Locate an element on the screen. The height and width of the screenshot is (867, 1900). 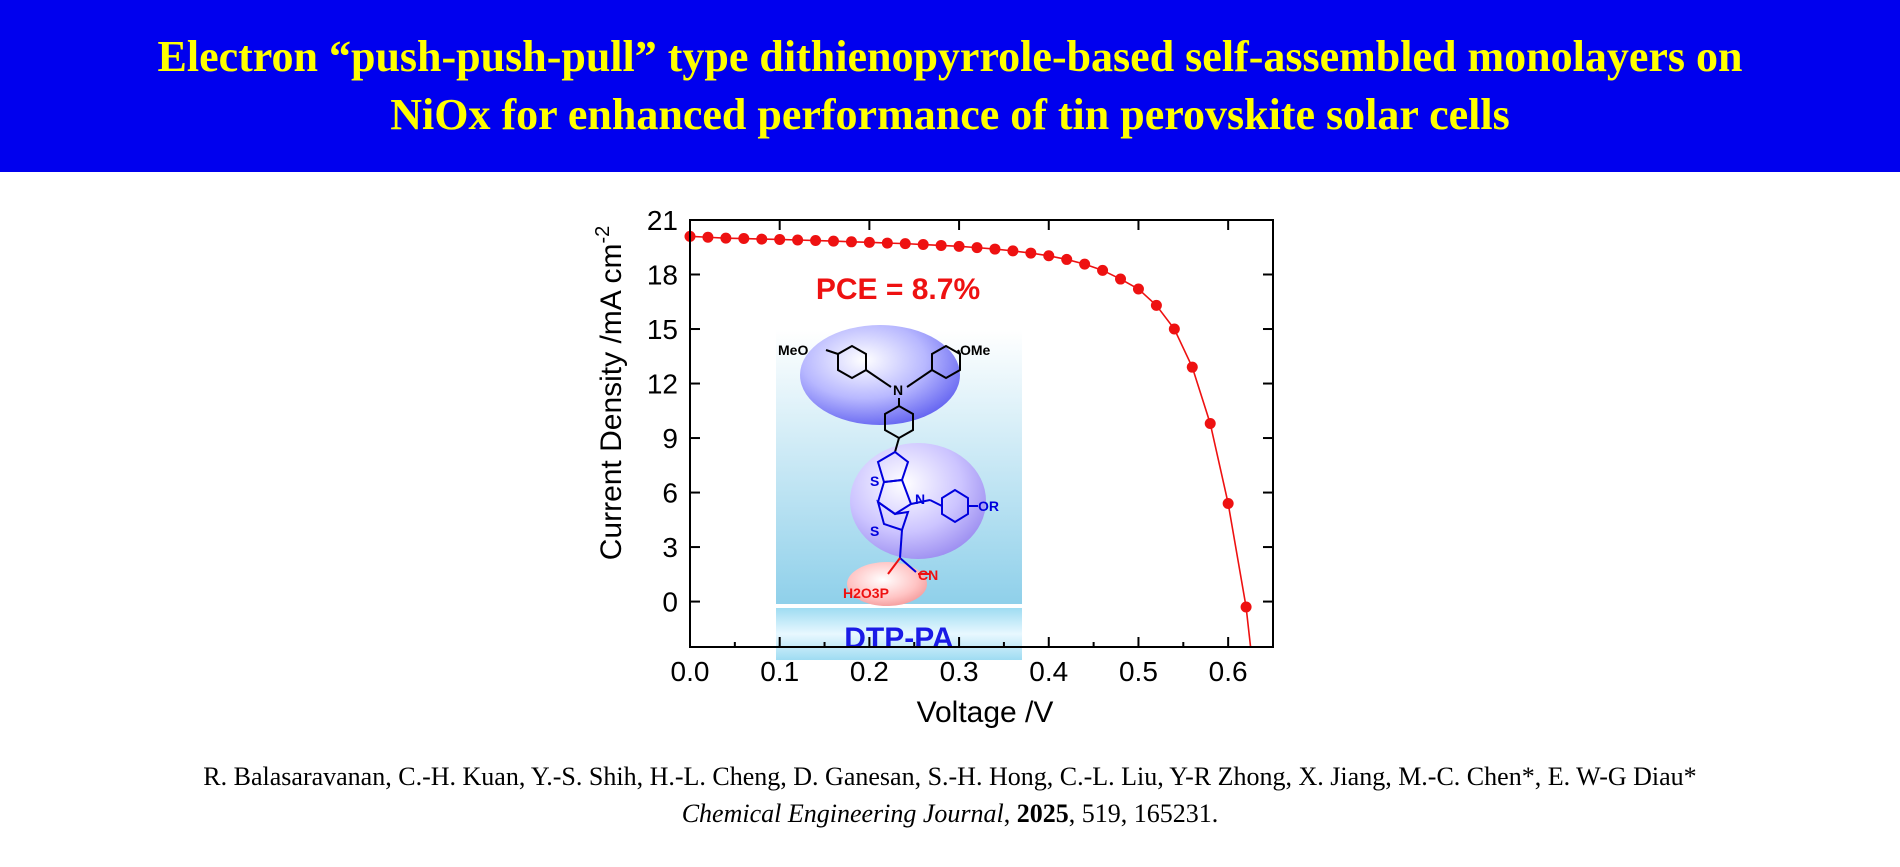
dtp-core-blob is located at coordinates (918, 501).